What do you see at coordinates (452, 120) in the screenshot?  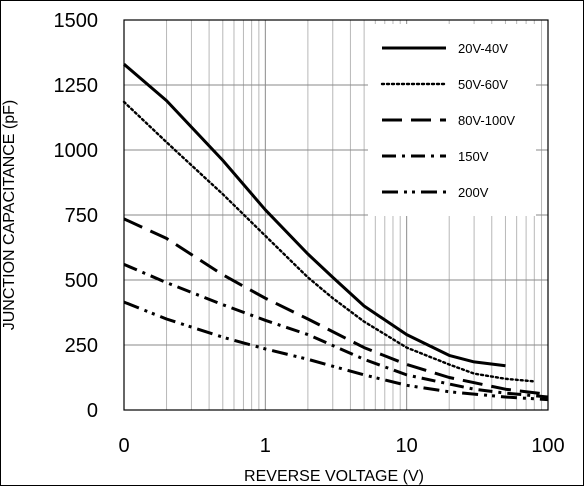 I see `legend: 20V-40V 50V-60V 80V-100V 150V 200V` at bounding box center [452, 120].